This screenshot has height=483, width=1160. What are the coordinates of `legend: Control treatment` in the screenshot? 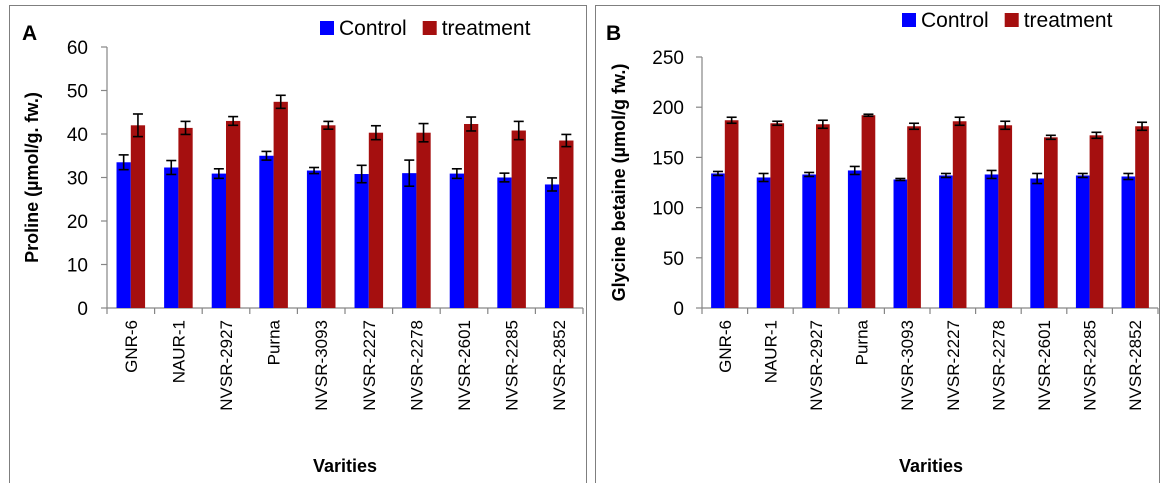 It's located at (1007, 20).